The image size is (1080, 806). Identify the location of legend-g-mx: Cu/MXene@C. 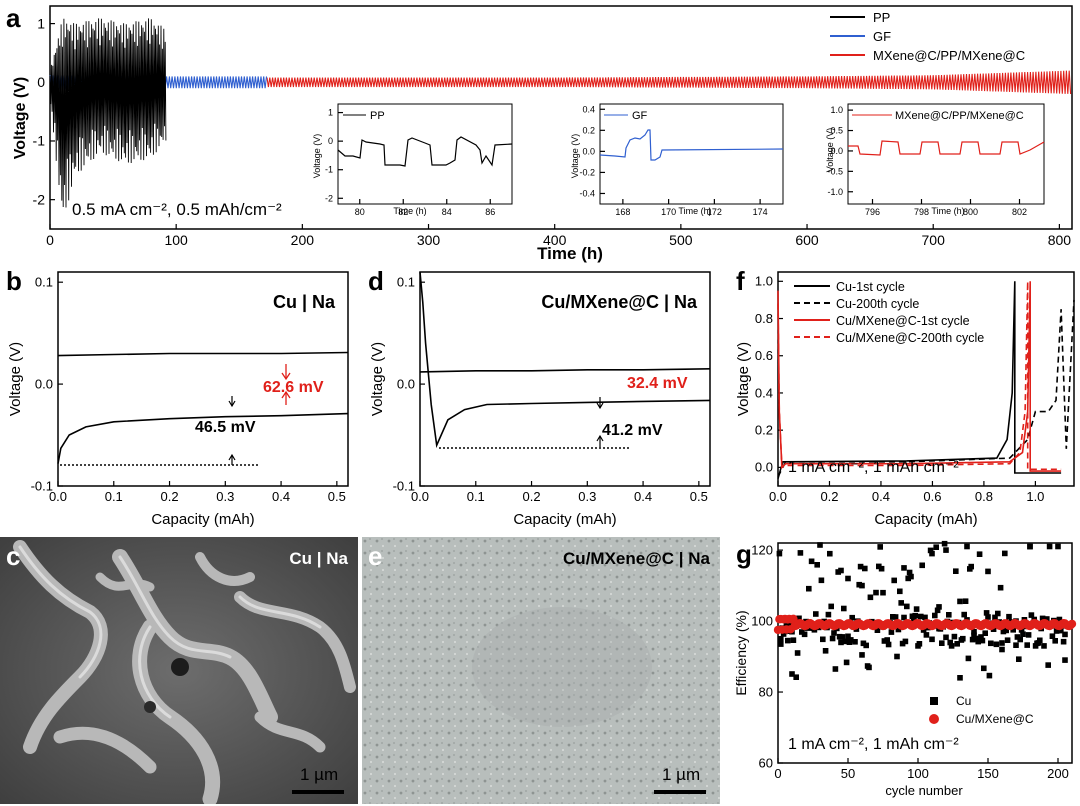
(995, 719).